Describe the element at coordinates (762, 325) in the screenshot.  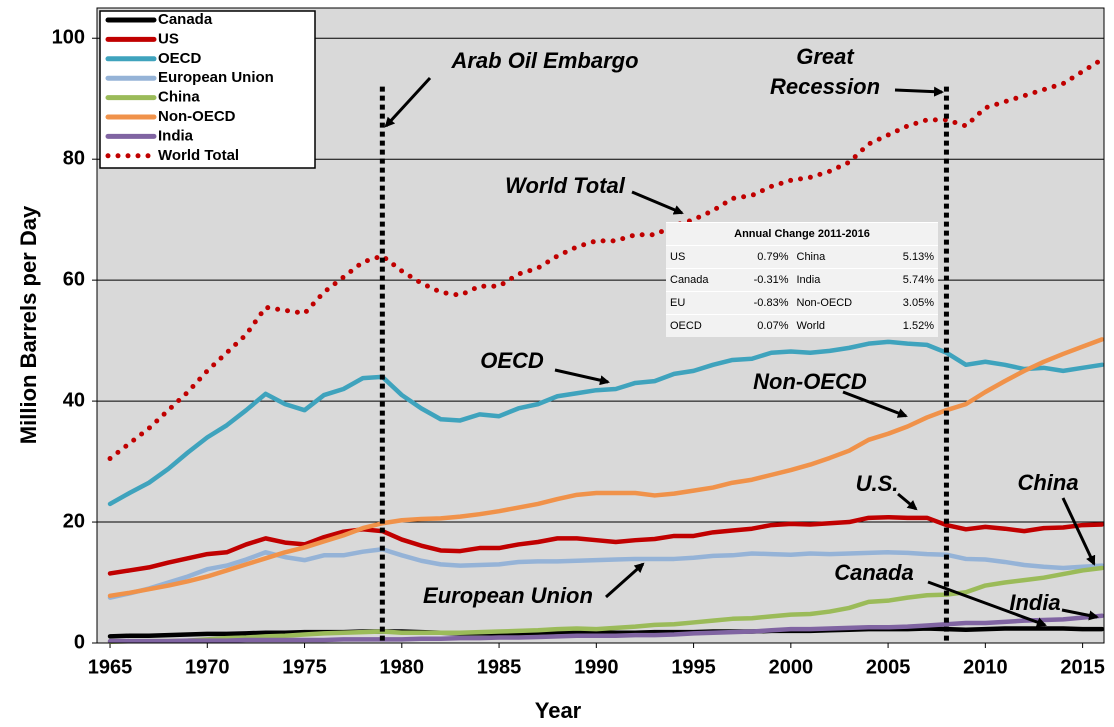
I see `table-cell: 0.07%` at that location.